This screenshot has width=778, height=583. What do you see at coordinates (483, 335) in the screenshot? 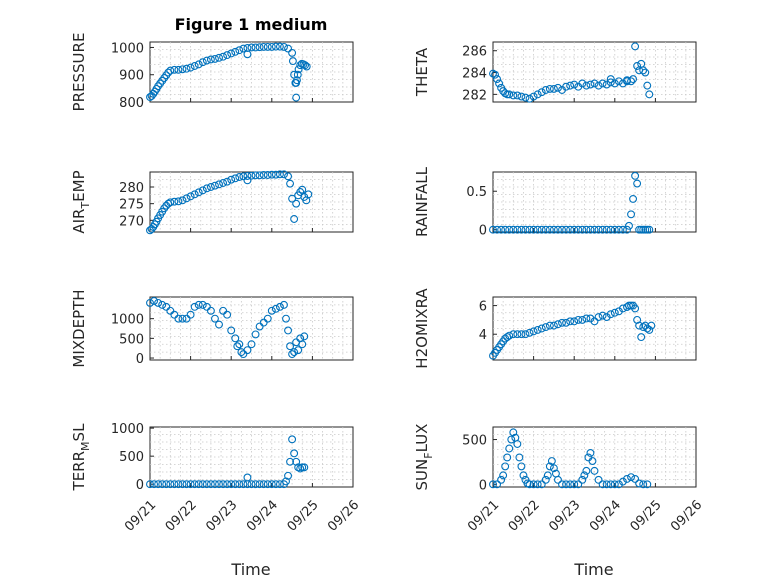
I see `y-tick-label: 4` at bounding box center [483, 335].